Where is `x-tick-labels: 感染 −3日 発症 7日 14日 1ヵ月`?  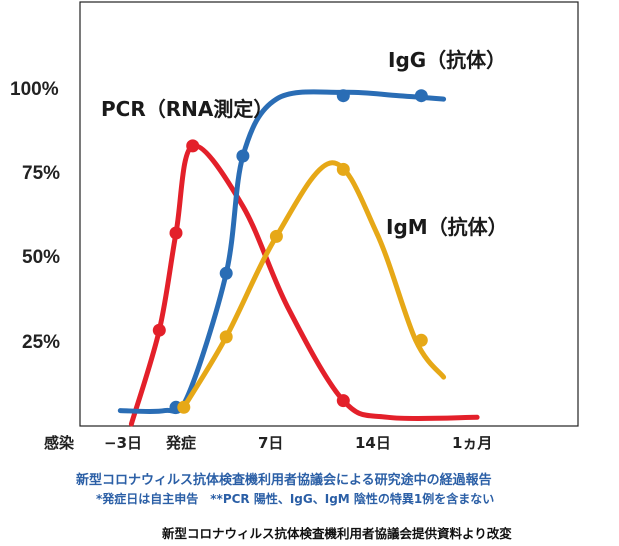
x-tick-labels: 感染 −3日 発症 7日 14日 1ヵ月 is located at coordinates (268, 443).